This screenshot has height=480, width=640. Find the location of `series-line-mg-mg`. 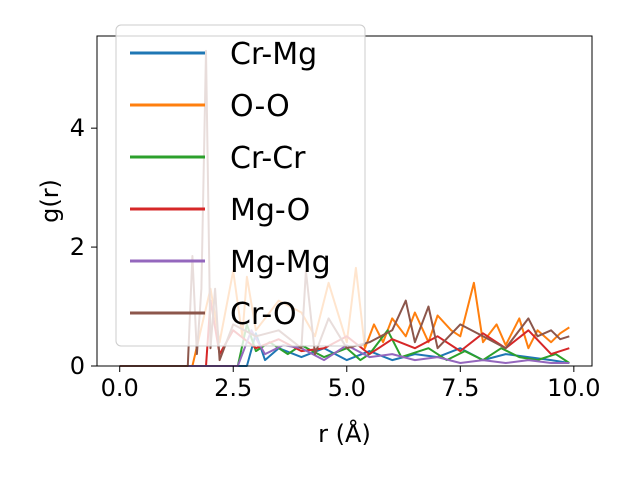

series-line-mg-mg is located at coordinates (344, 348).